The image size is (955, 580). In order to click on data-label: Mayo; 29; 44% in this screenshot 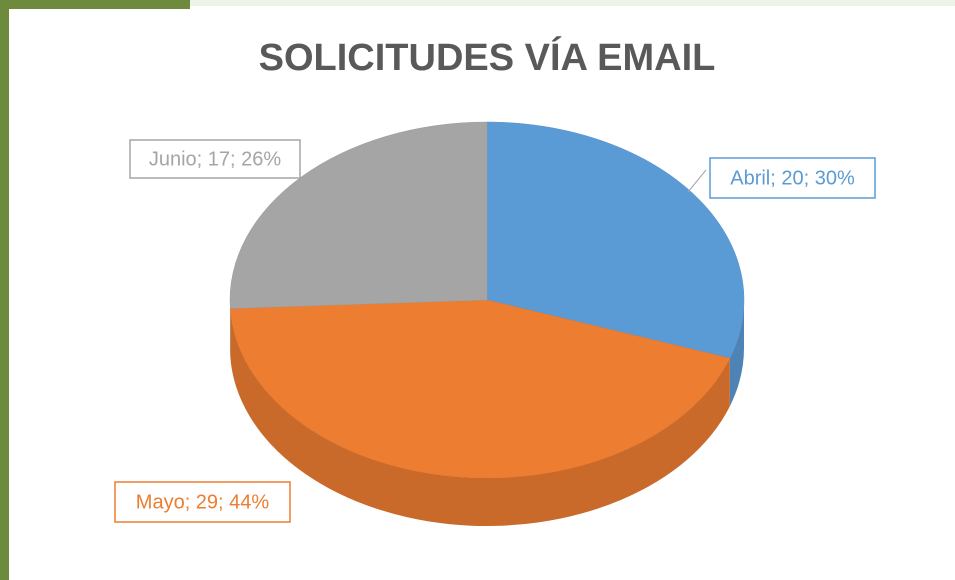, I will do `click(203, 502)`.